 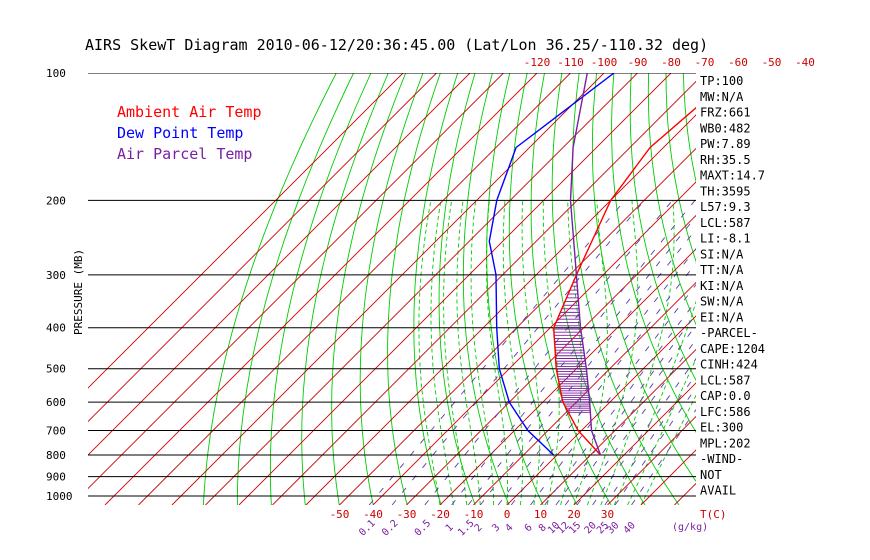 What do you see at coordinates (572, 345) in the screenshot?
I see `cape-hatching` at bounding box center [572, 345].